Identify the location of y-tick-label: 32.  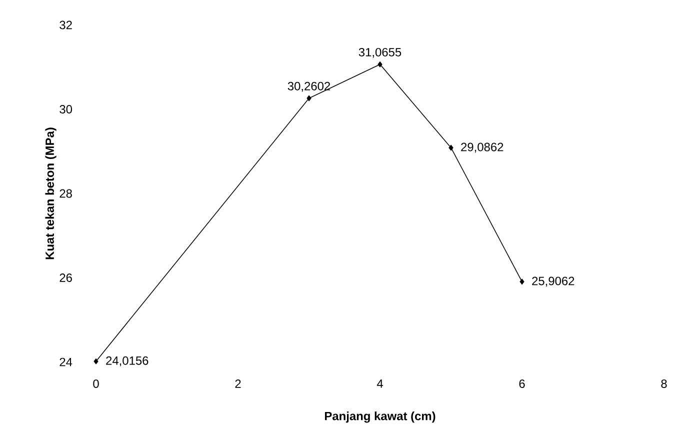
(66, 25).